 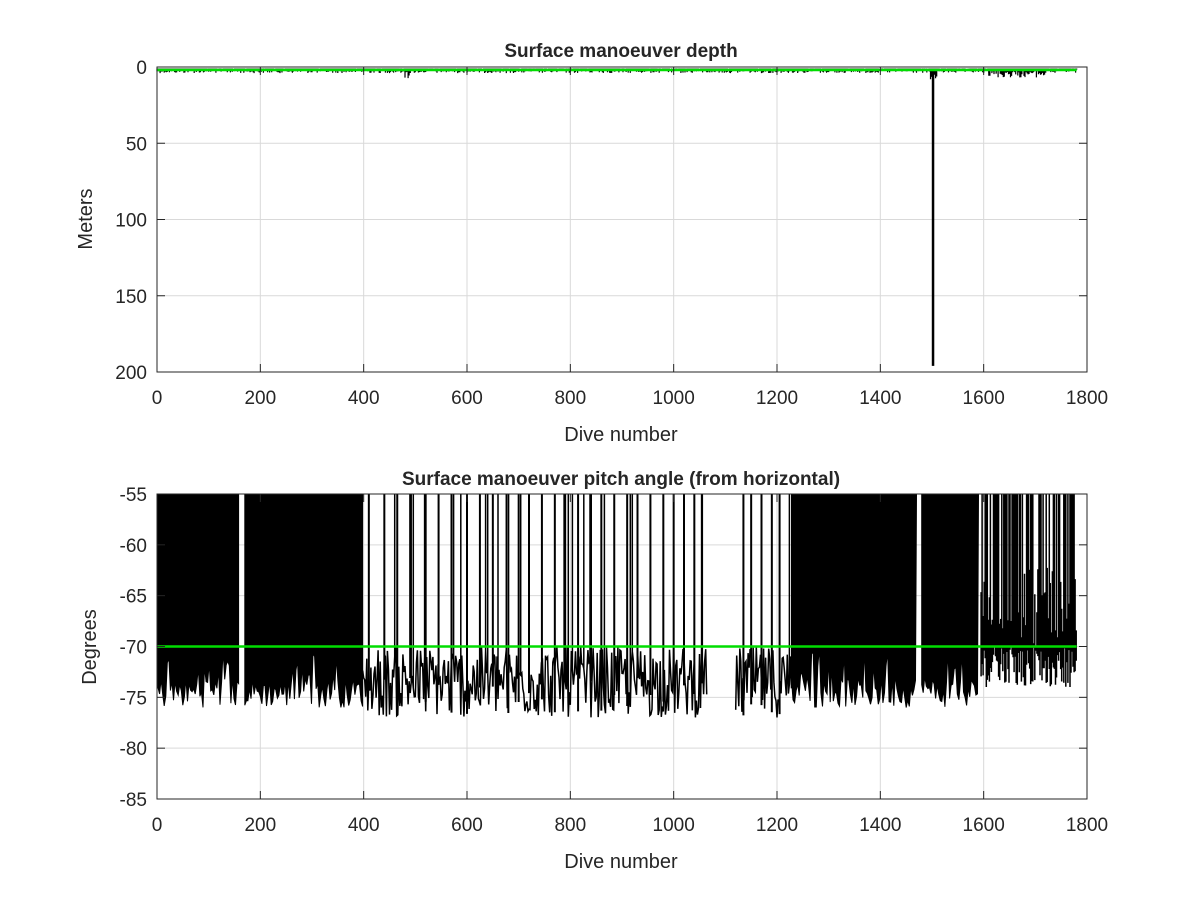 What do you see at coordinates (133, 495) in the screenshot?
I see `y-tick-label: -55` at bounding box center [133, 495].